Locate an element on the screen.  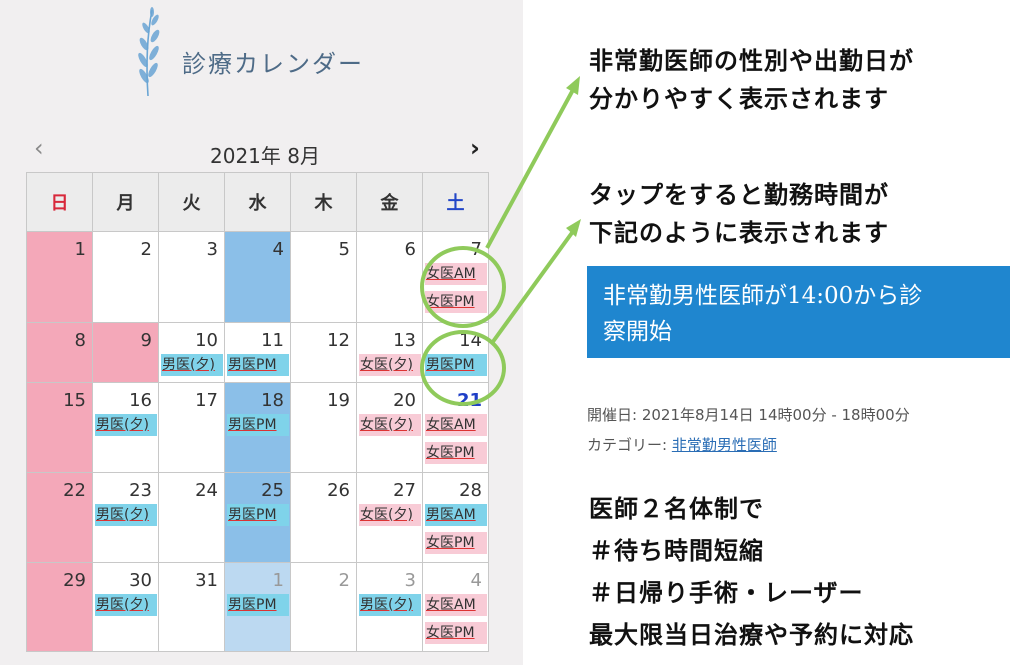
weekday-mon: 月 is located at coordinates (125, 202).